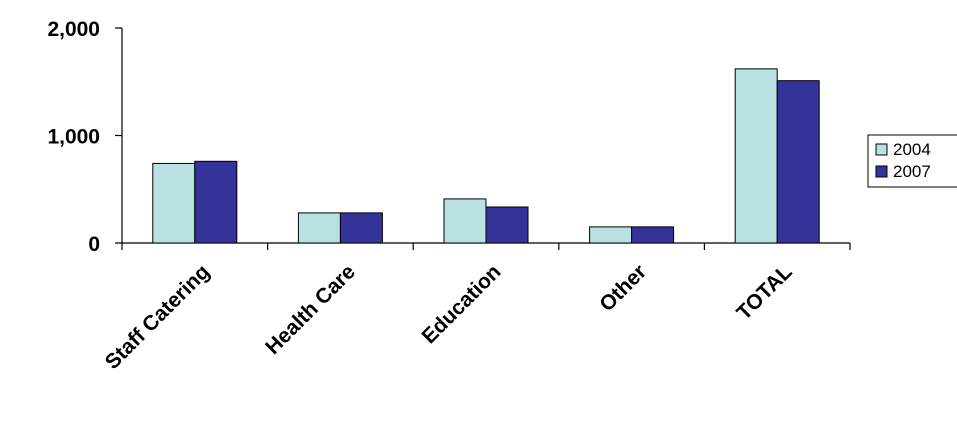 This screenshot has width=957, height=440. Describe the element at coordinates (881, 149) in the screenshot. I see `legend-swatch-2004` at that location.